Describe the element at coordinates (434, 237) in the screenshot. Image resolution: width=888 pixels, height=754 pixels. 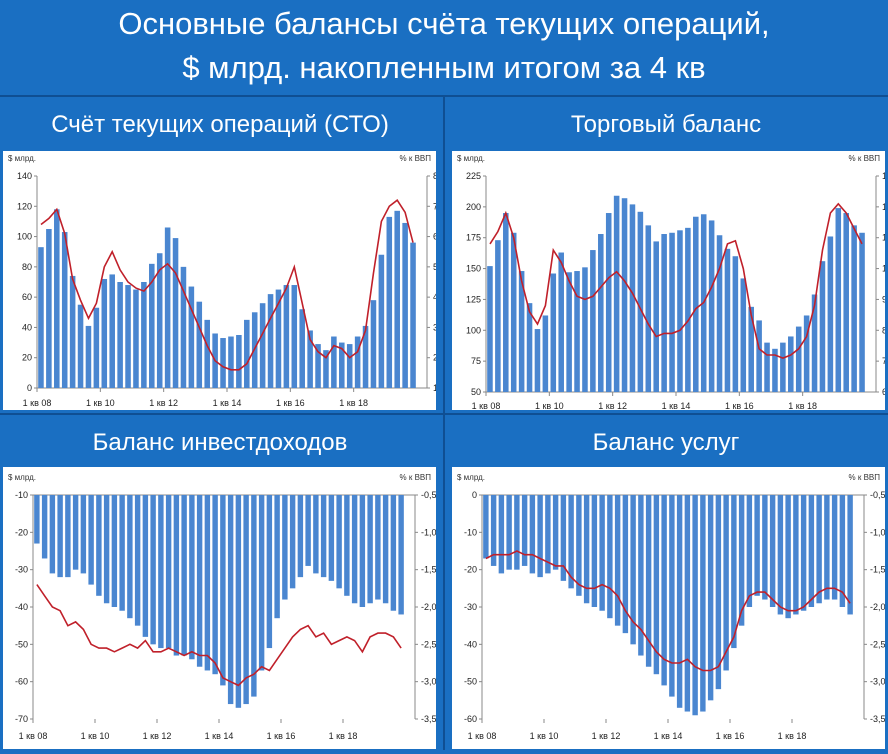
I see `y-tick-label-right: 6` at that location.